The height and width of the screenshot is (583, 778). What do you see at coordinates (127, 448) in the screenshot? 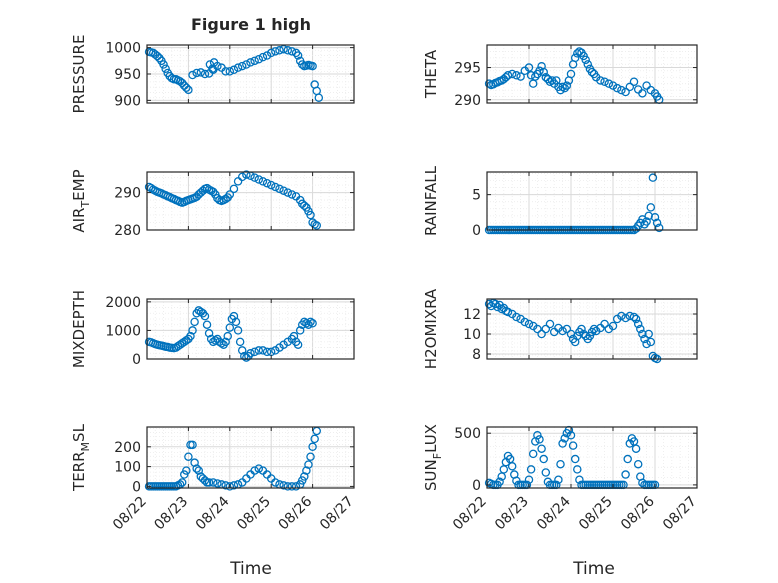
I see `y-tick-label: 200` at bounding box center [127, 448].